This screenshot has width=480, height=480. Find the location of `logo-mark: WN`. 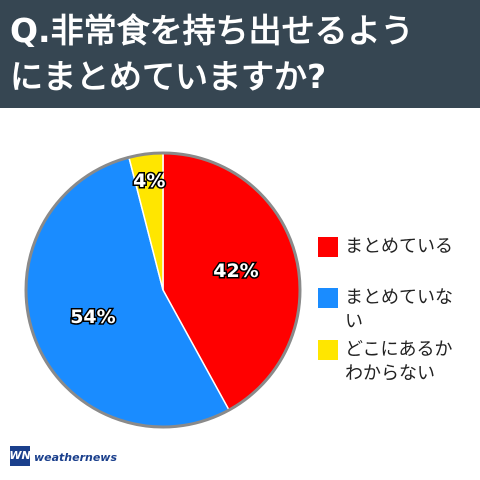

logo-mark: WN is located at coordinates (19, 455).